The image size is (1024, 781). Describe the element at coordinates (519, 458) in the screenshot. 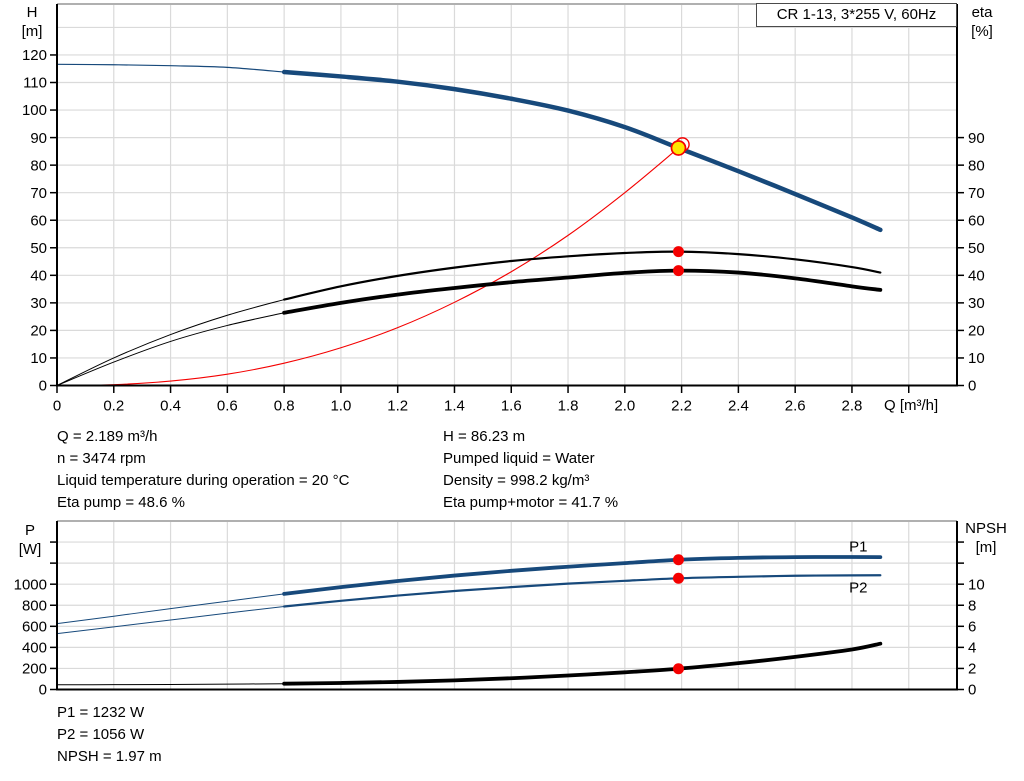

I see `info-pumped-liquid: Pumped liquid = Water` at that location.